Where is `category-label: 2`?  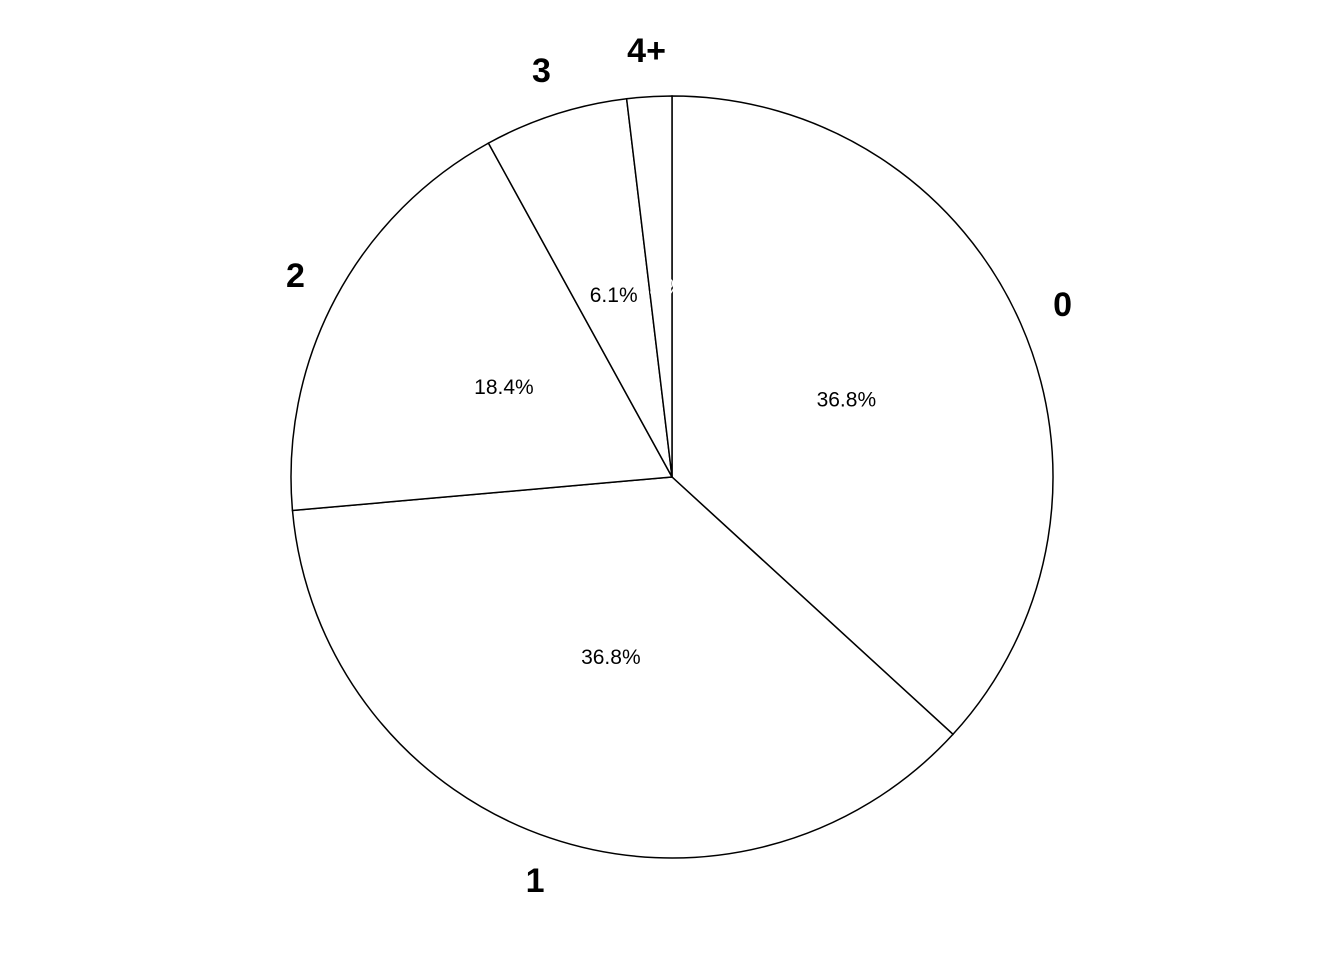
category-label: 2 is located at coordinates (295, 276).